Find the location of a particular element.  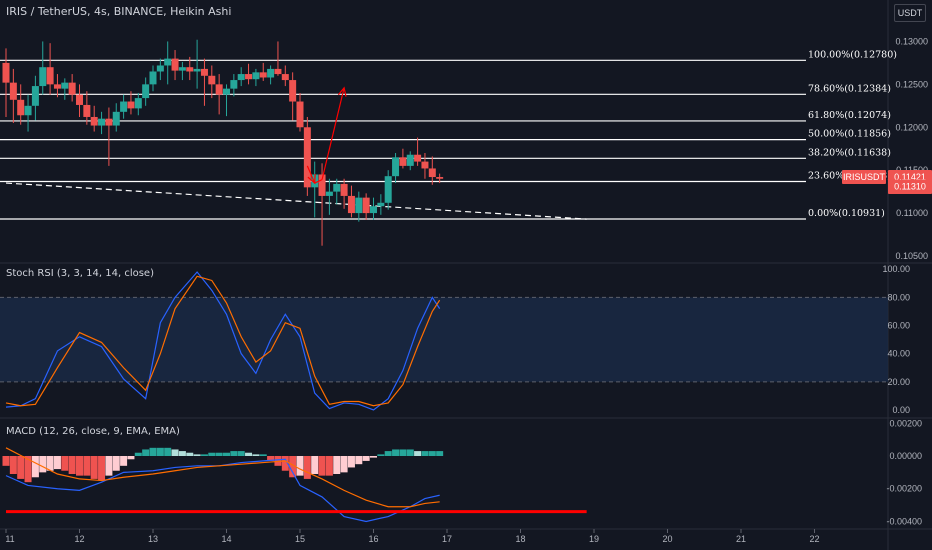

time-axis-label: 22 is located at coordinates (814, 539).